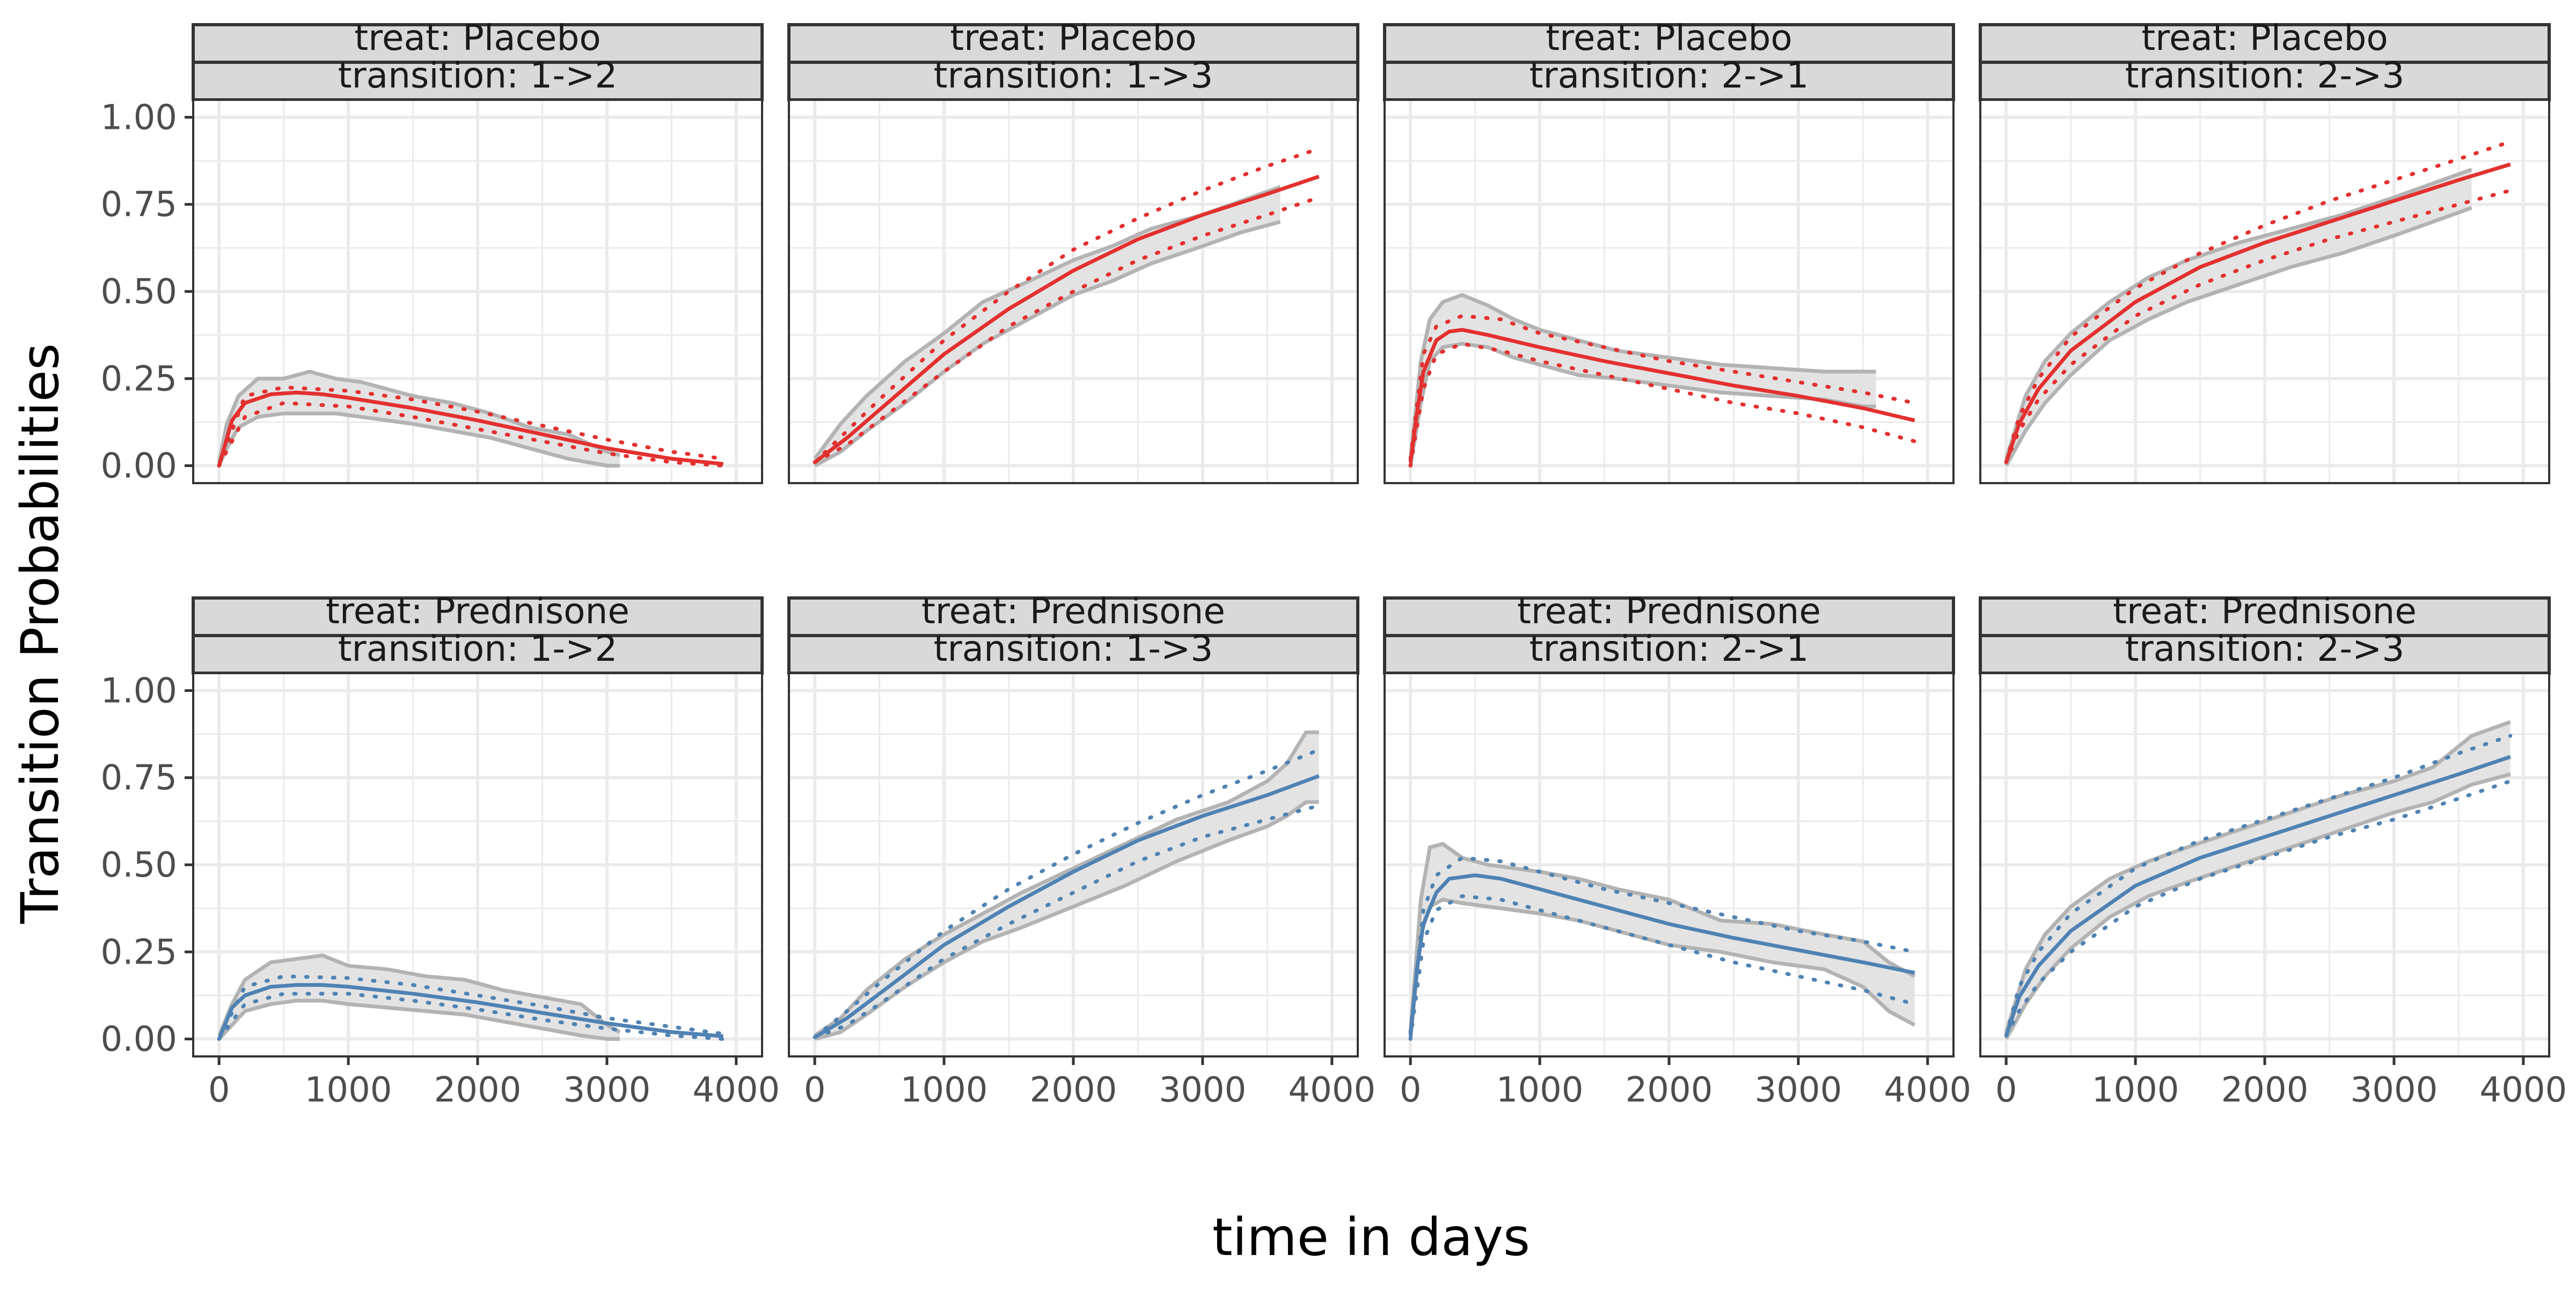 The height and width of the screenshot is (1291, 2576). What do you see at coordinates (40, 633) in the screenshot?
I see `y-axis-title: Transition Probabilities` at bounding box center [40, 633].